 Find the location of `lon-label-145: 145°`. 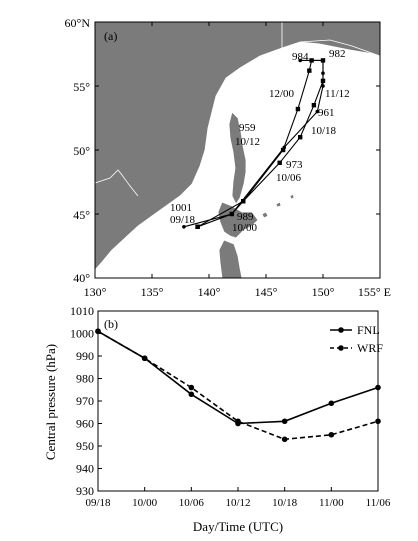

lon-label-145: 145° is located at coordinates (266, 292).